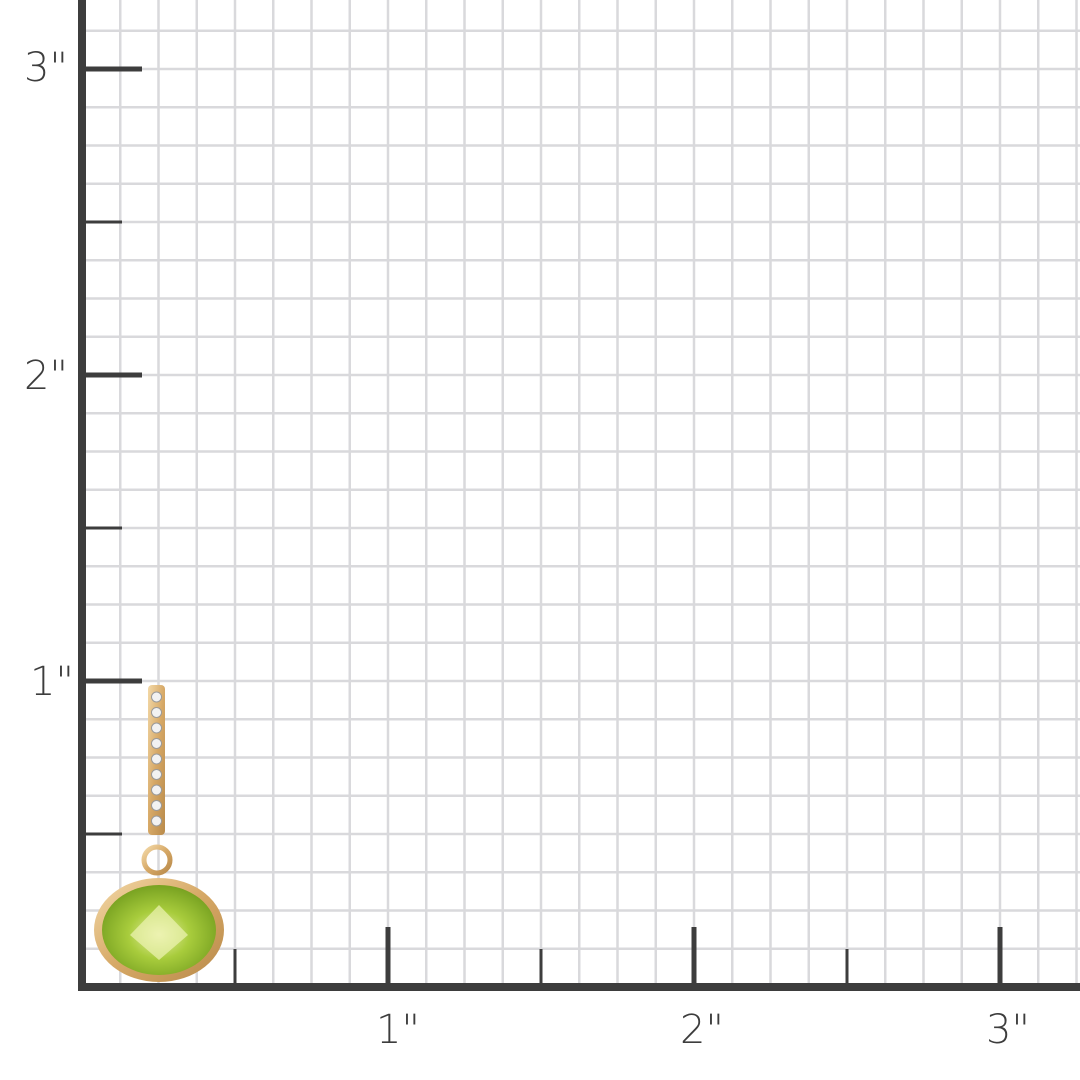 Image resolution: width=1080 pixels, height=1080 pixels. I want to click on diamond-row, so click(156, 759).